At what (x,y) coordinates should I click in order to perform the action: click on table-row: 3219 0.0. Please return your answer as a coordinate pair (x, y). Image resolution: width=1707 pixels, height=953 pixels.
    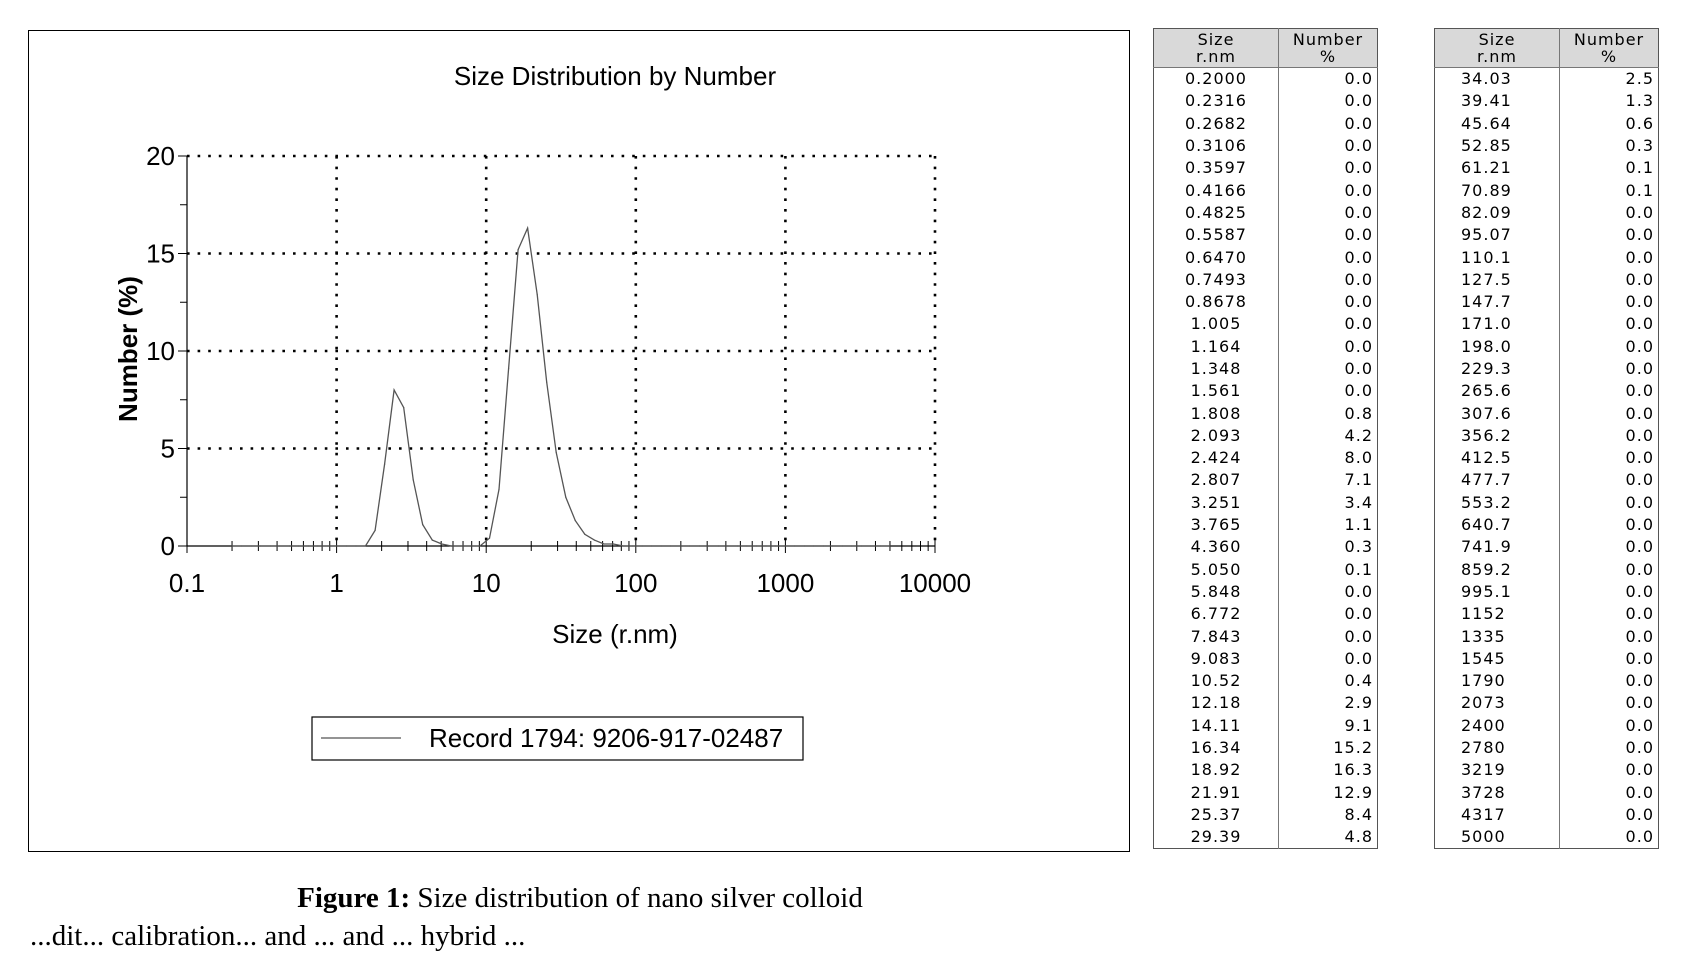
    Looking at the image, I should click on (1547, 770).